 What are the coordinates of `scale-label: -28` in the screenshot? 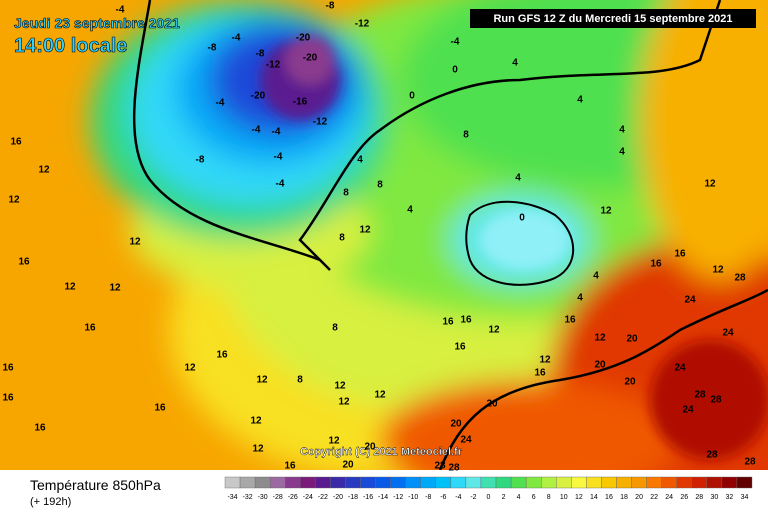 It's located at (278, 497).